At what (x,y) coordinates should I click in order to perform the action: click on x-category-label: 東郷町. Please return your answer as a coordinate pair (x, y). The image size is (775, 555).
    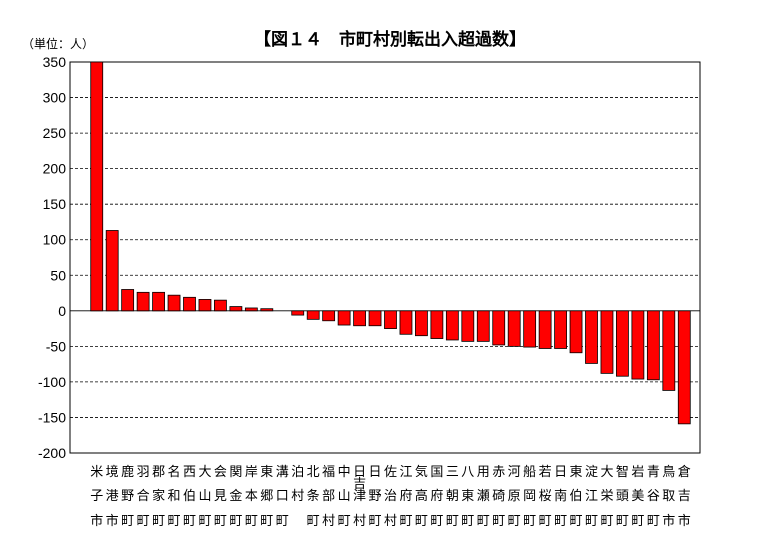
    Looking at the image, I should click on (266, 496).